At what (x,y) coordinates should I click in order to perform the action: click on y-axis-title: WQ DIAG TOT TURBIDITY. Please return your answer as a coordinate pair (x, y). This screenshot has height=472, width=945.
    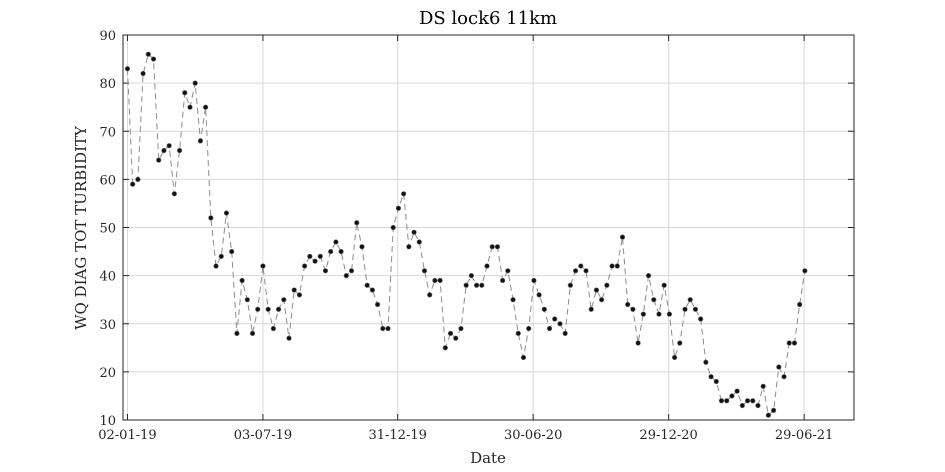
    Looking at the image, I should click on (81, 227).